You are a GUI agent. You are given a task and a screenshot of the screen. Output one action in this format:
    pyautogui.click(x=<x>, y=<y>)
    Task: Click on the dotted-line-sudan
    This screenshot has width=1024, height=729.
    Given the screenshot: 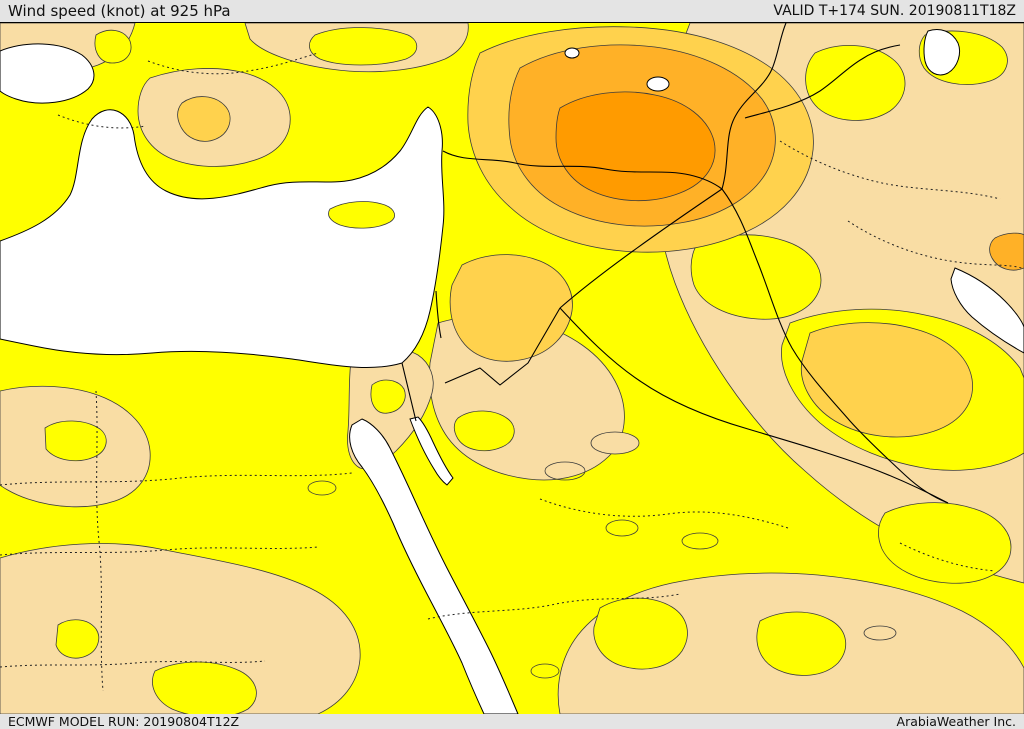 What is the action you would take?
    pyautogui.click(x=133, y=664)
    